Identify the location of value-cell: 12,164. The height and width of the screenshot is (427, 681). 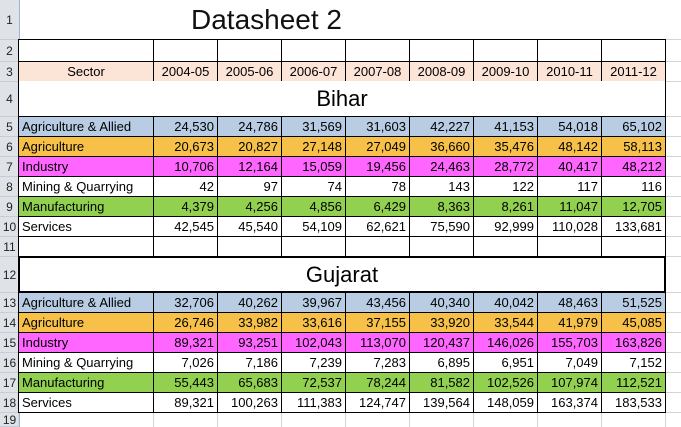
(249, 166).